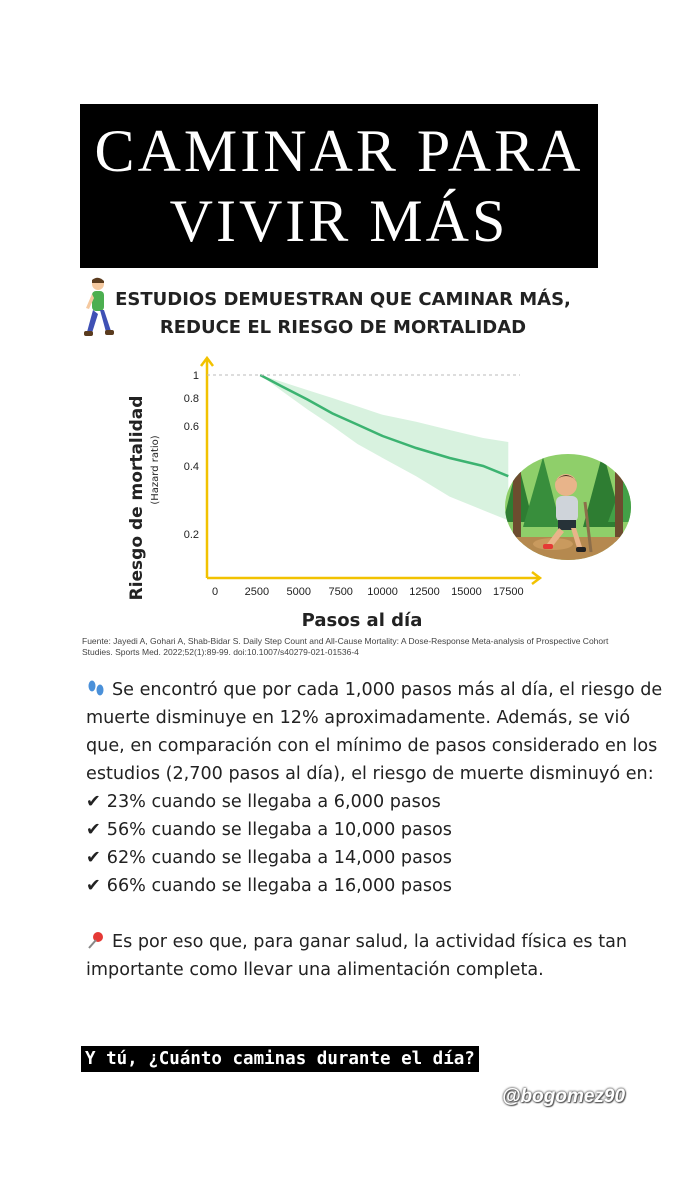  I want to click on check-item-text: 56% cuando se llegaba a 10,000 pasos, so click(279, 830).